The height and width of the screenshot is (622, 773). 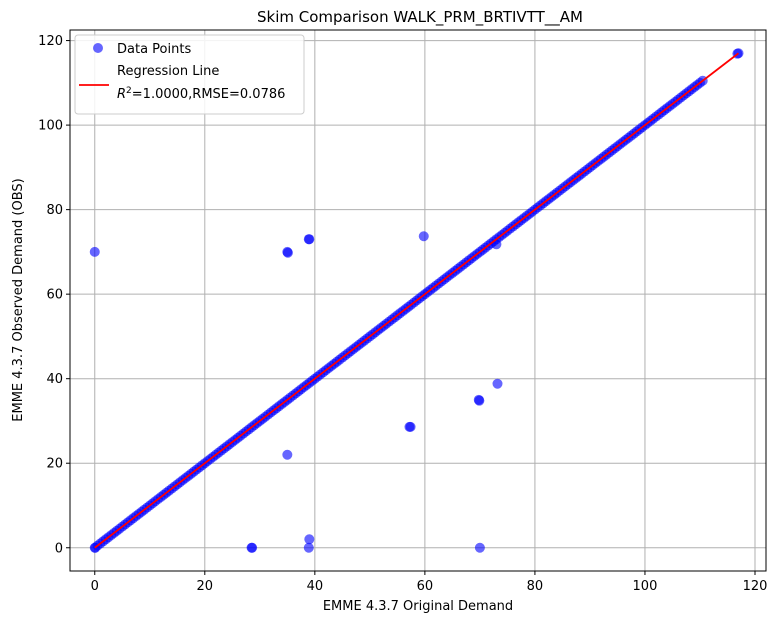 I want to click on y-tick-label: 0, so click(x=59, y=548).